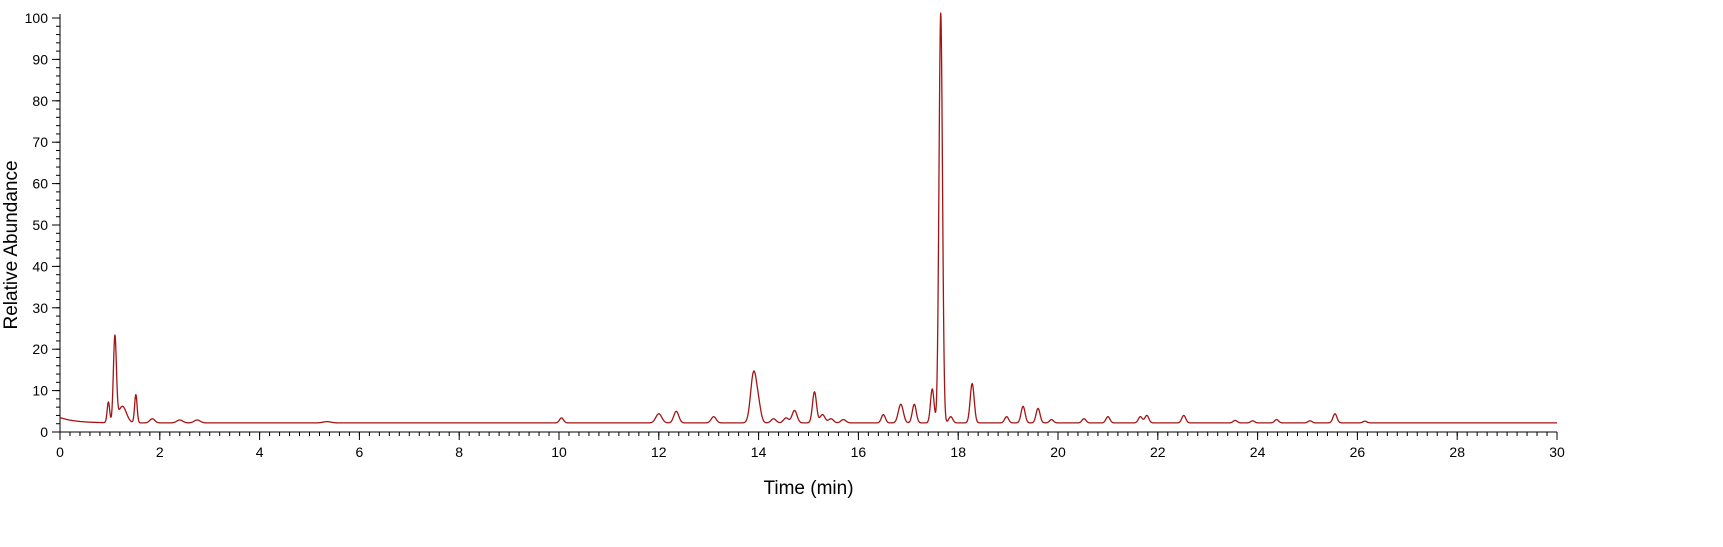  Describe the element at coordinates (958, 452) in the screenshot. I see `x-tick-label: 18` at that location.